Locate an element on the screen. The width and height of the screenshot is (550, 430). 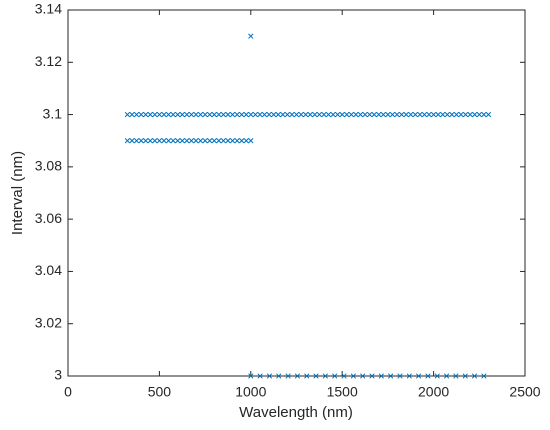
y-tick-label: 3.14 is located at coordinates (48, 9).